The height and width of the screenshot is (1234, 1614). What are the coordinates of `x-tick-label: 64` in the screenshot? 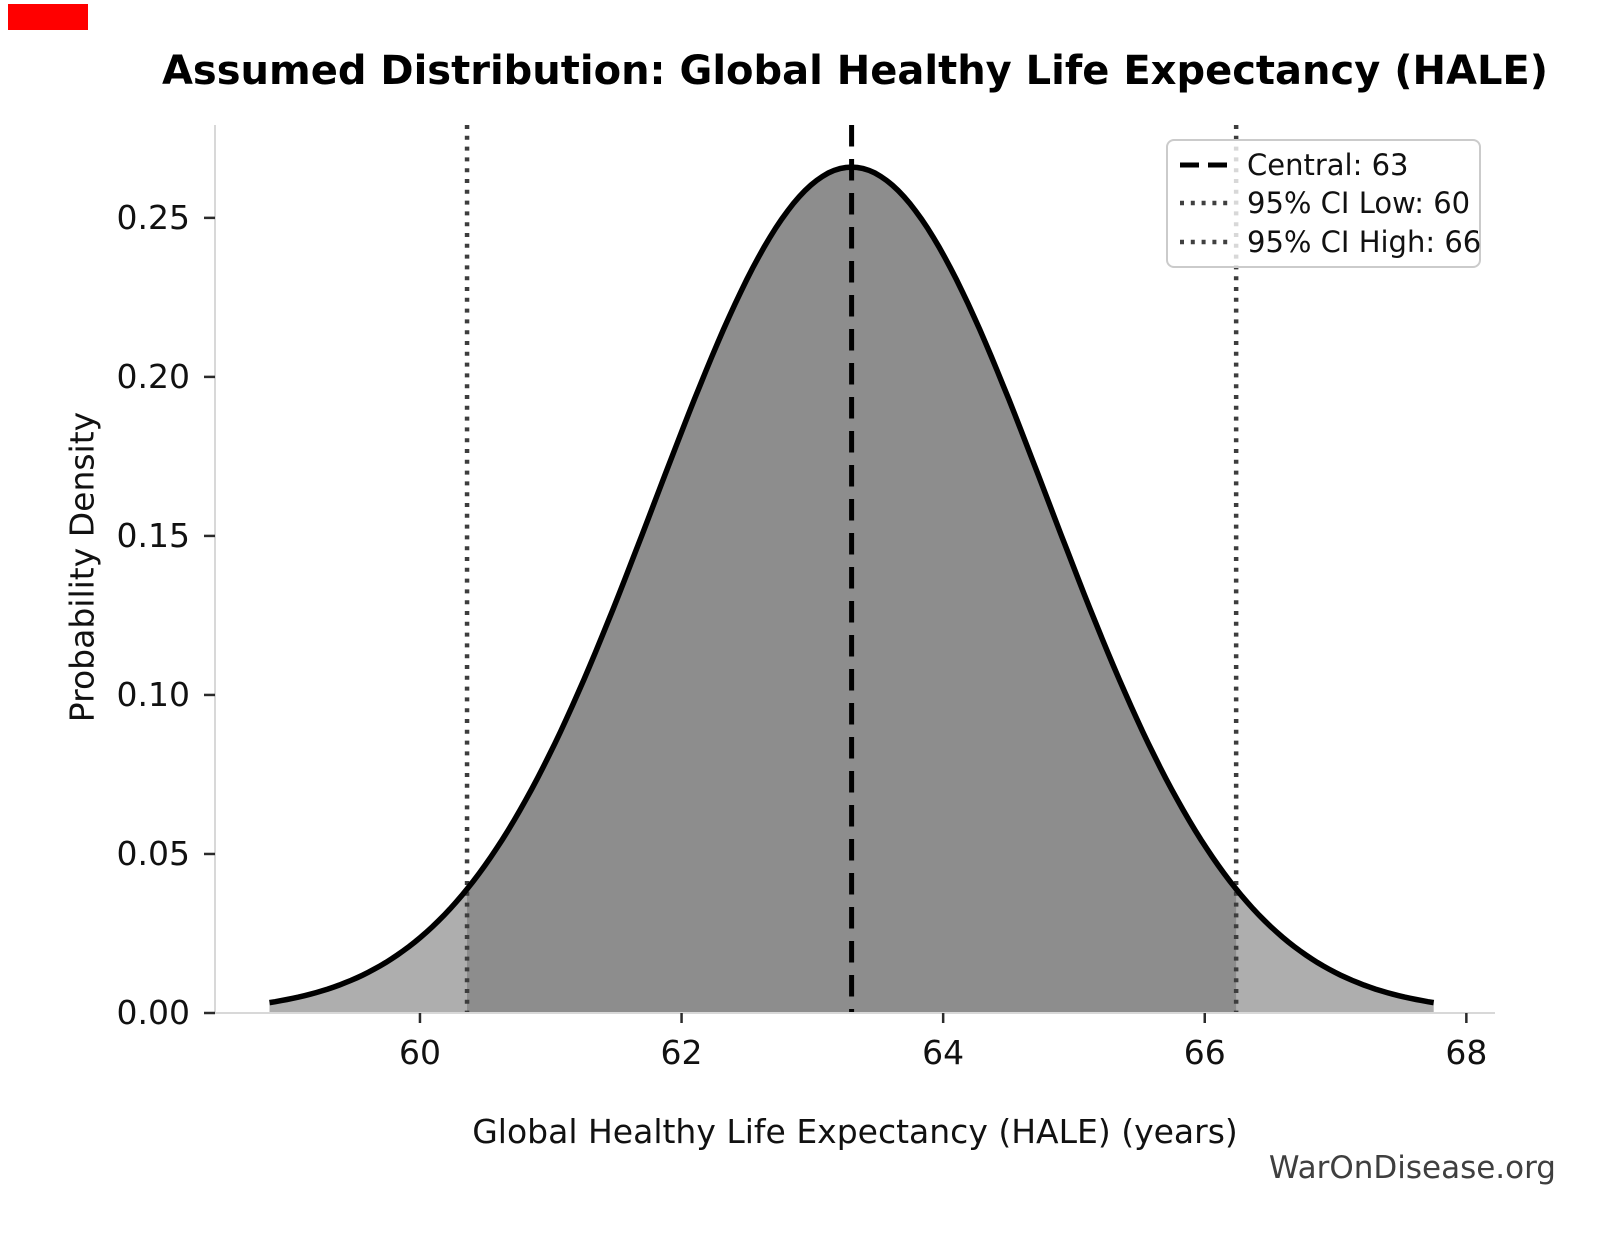 It's located at (943, 1052).